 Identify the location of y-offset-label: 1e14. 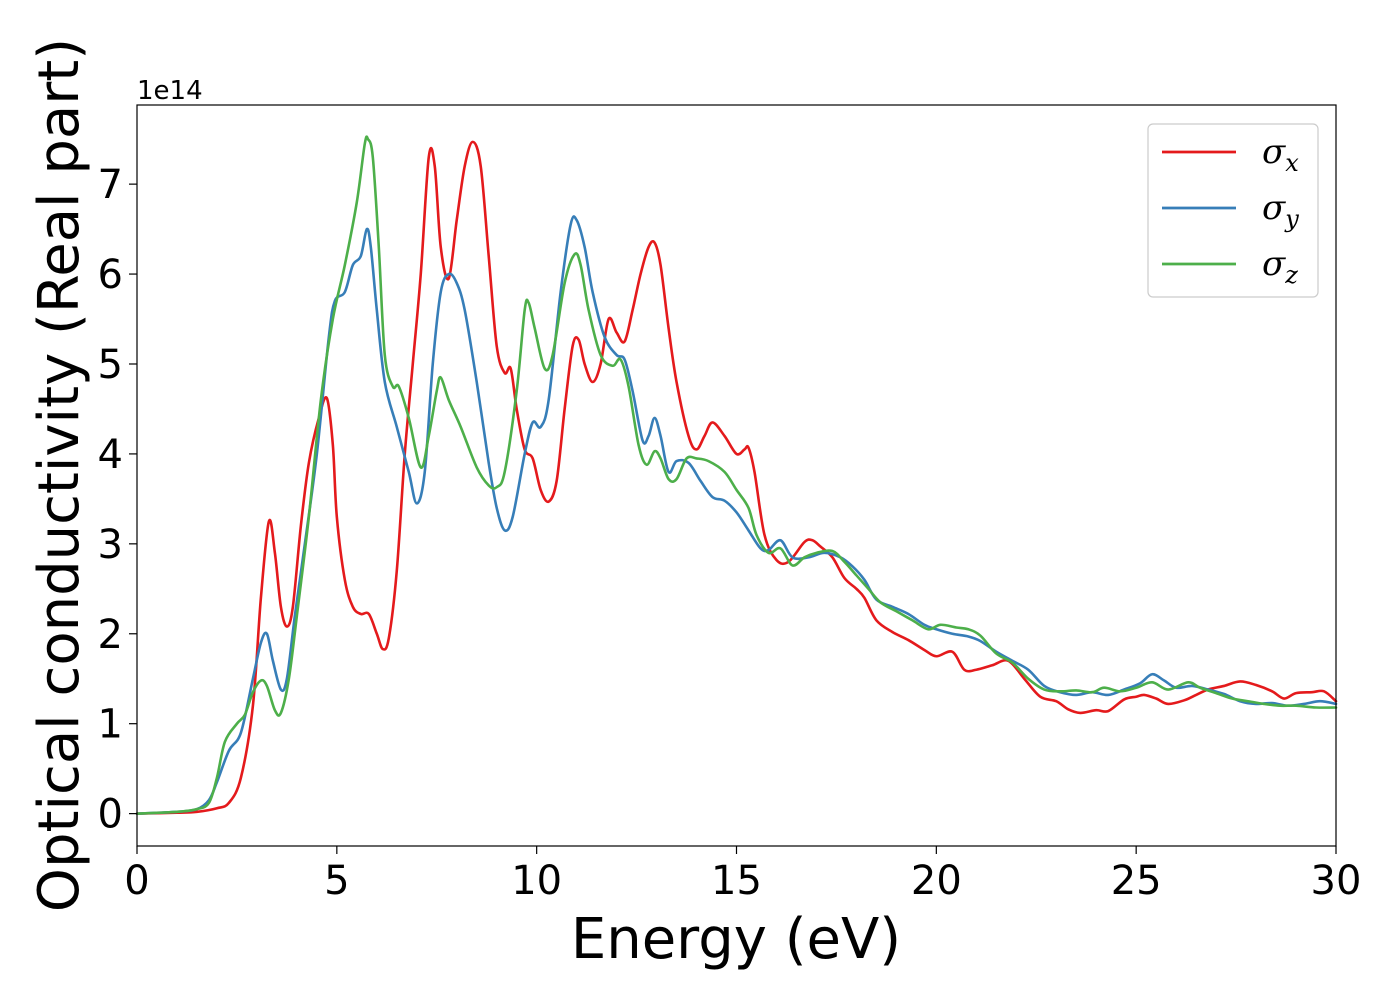
(170, 91).